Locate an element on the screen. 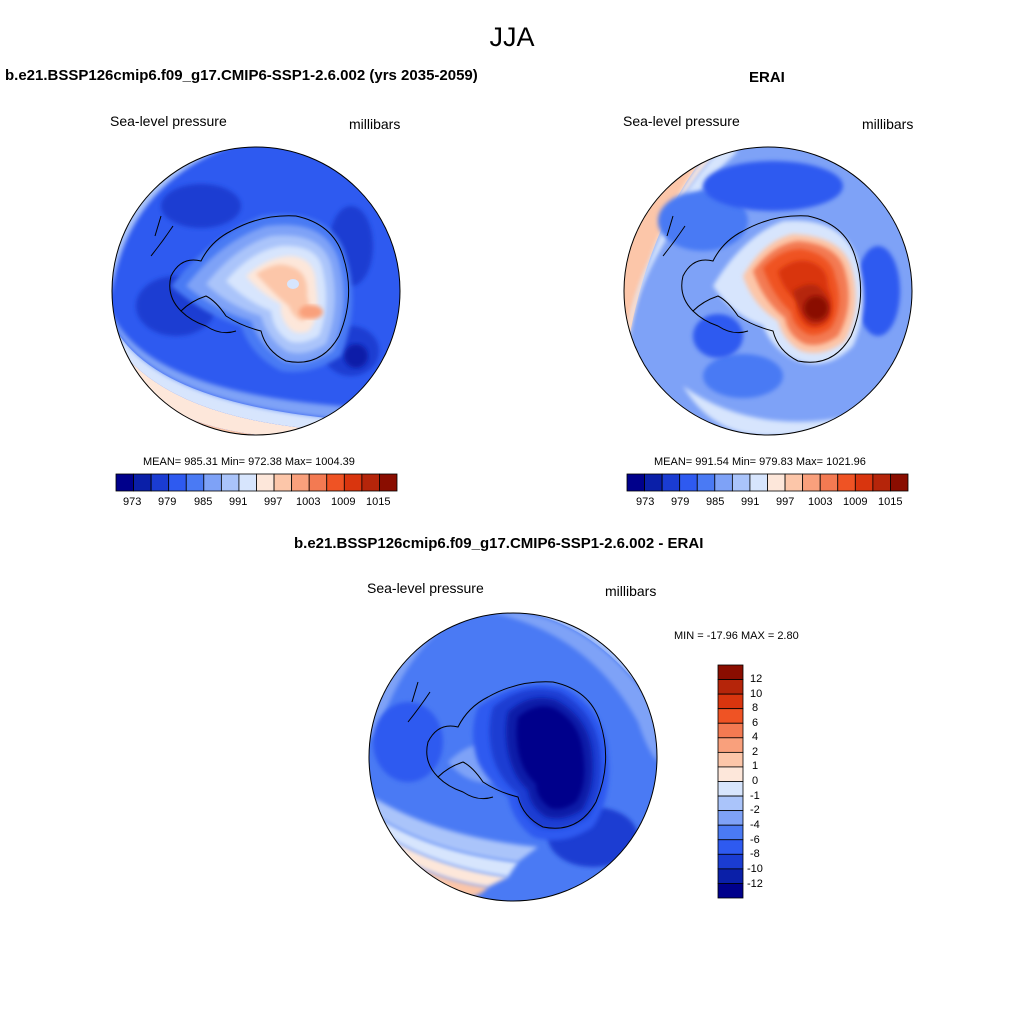  panel2-tick-6: 1009 is located at coordinates (855, 502).